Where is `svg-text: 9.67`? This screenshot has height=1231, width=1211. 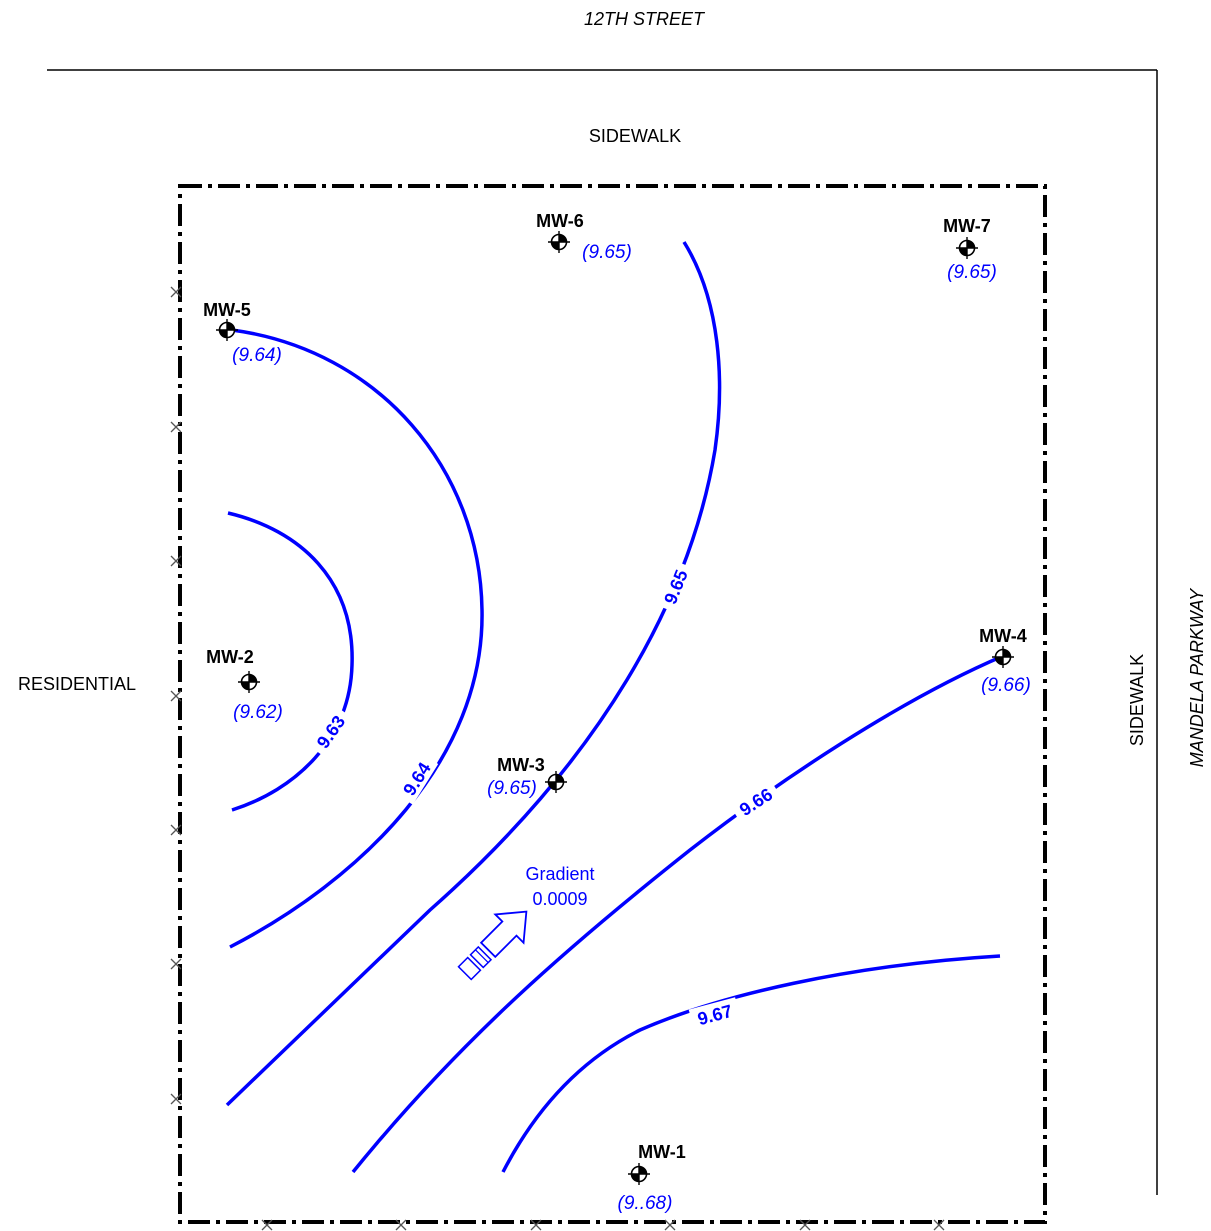 svg-text: 9.67 is located at coordinates (714, 1015).